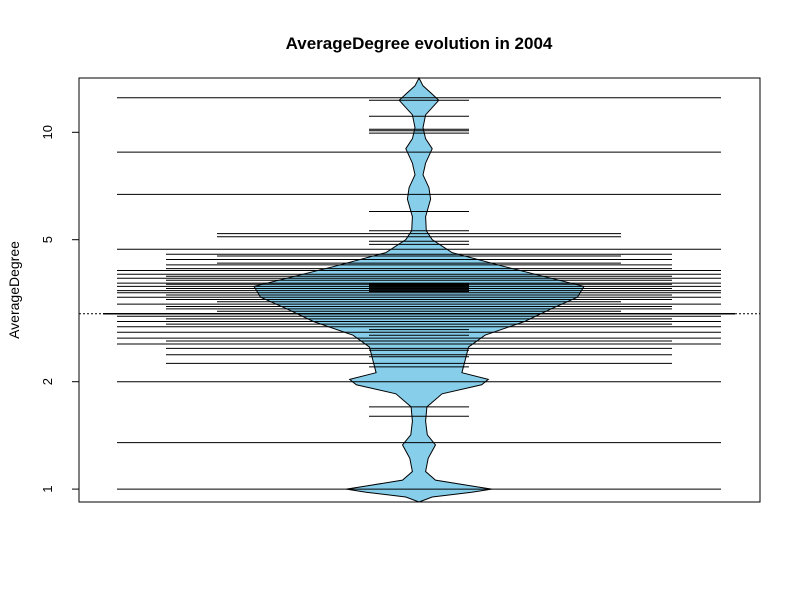 Image resolution: width=800 pixels, height=600 pixels. Describe the element at coordinates (47, 239) in the screenshot. I see `y-tick-label: 5` at that location.